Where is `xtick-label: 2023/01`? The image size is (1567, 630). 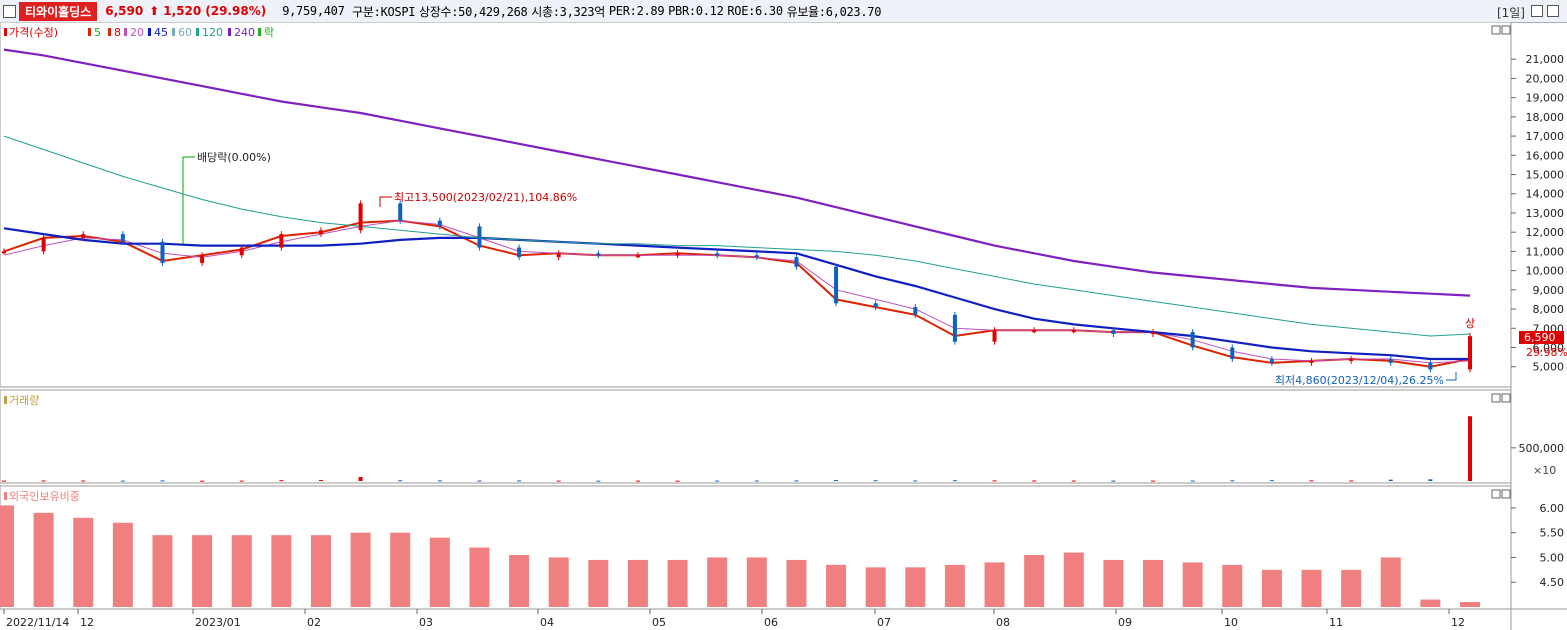
xtick-label: 2023/01 is located at coordinates (218, 622).